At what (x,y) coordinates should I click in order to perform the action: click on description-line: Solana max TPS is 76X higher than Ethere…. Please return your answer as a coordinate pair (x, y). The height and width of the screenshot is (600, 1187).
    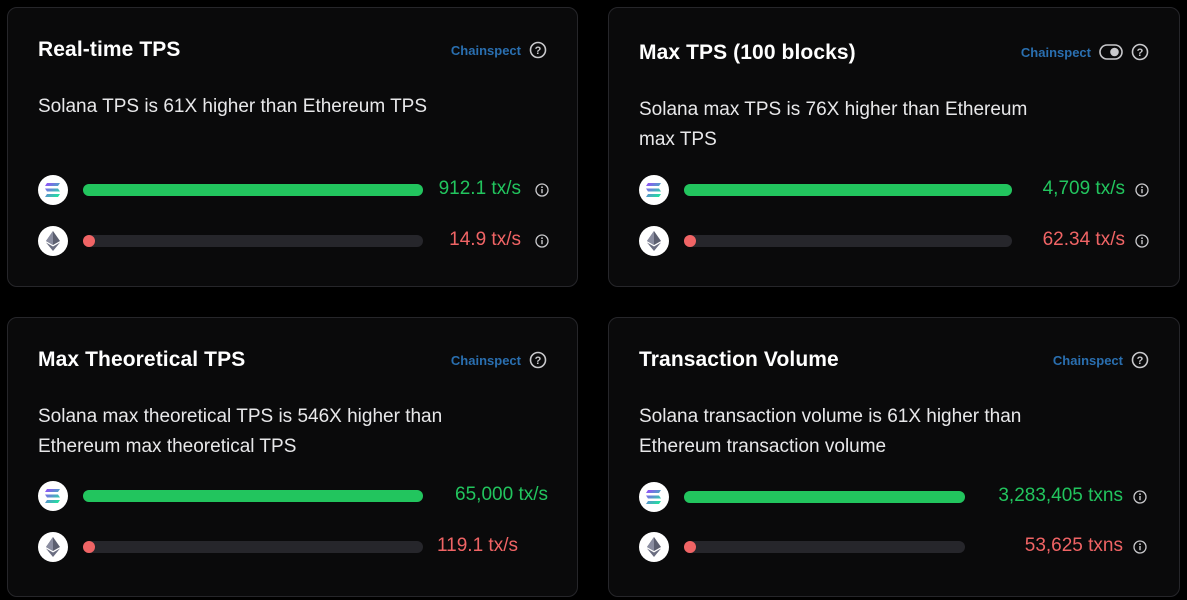
    Looking at the image, I should click on (833, 109).